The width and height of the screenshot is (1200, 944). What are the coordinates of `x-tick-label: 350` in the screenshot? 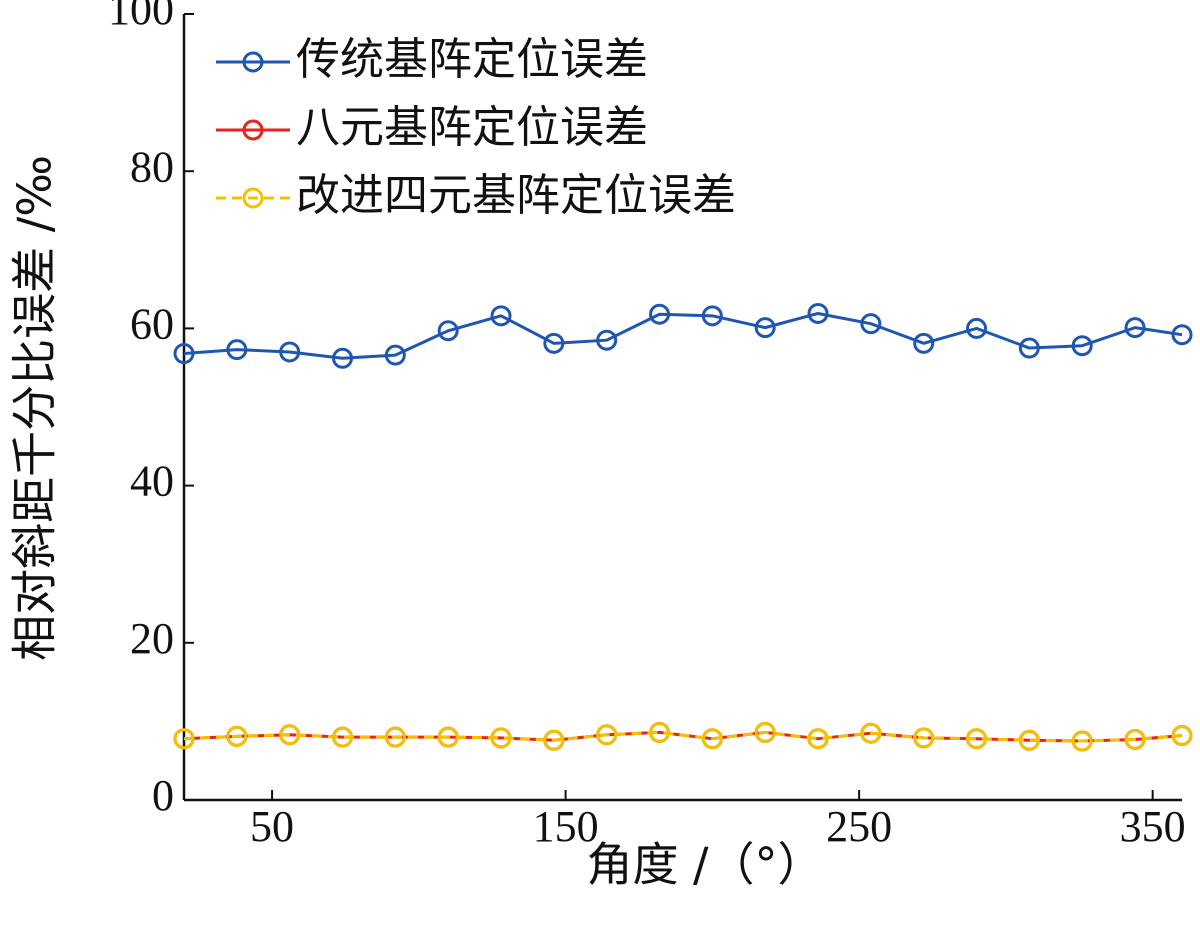 It's located at (1153, 826).